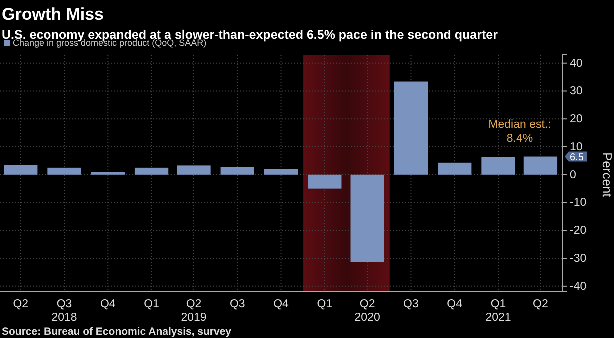  What do you see at coordinates (194, 311) in the screenshot?
I see `x-tick-label: Q2 2019` at bounding box center [194, 311].